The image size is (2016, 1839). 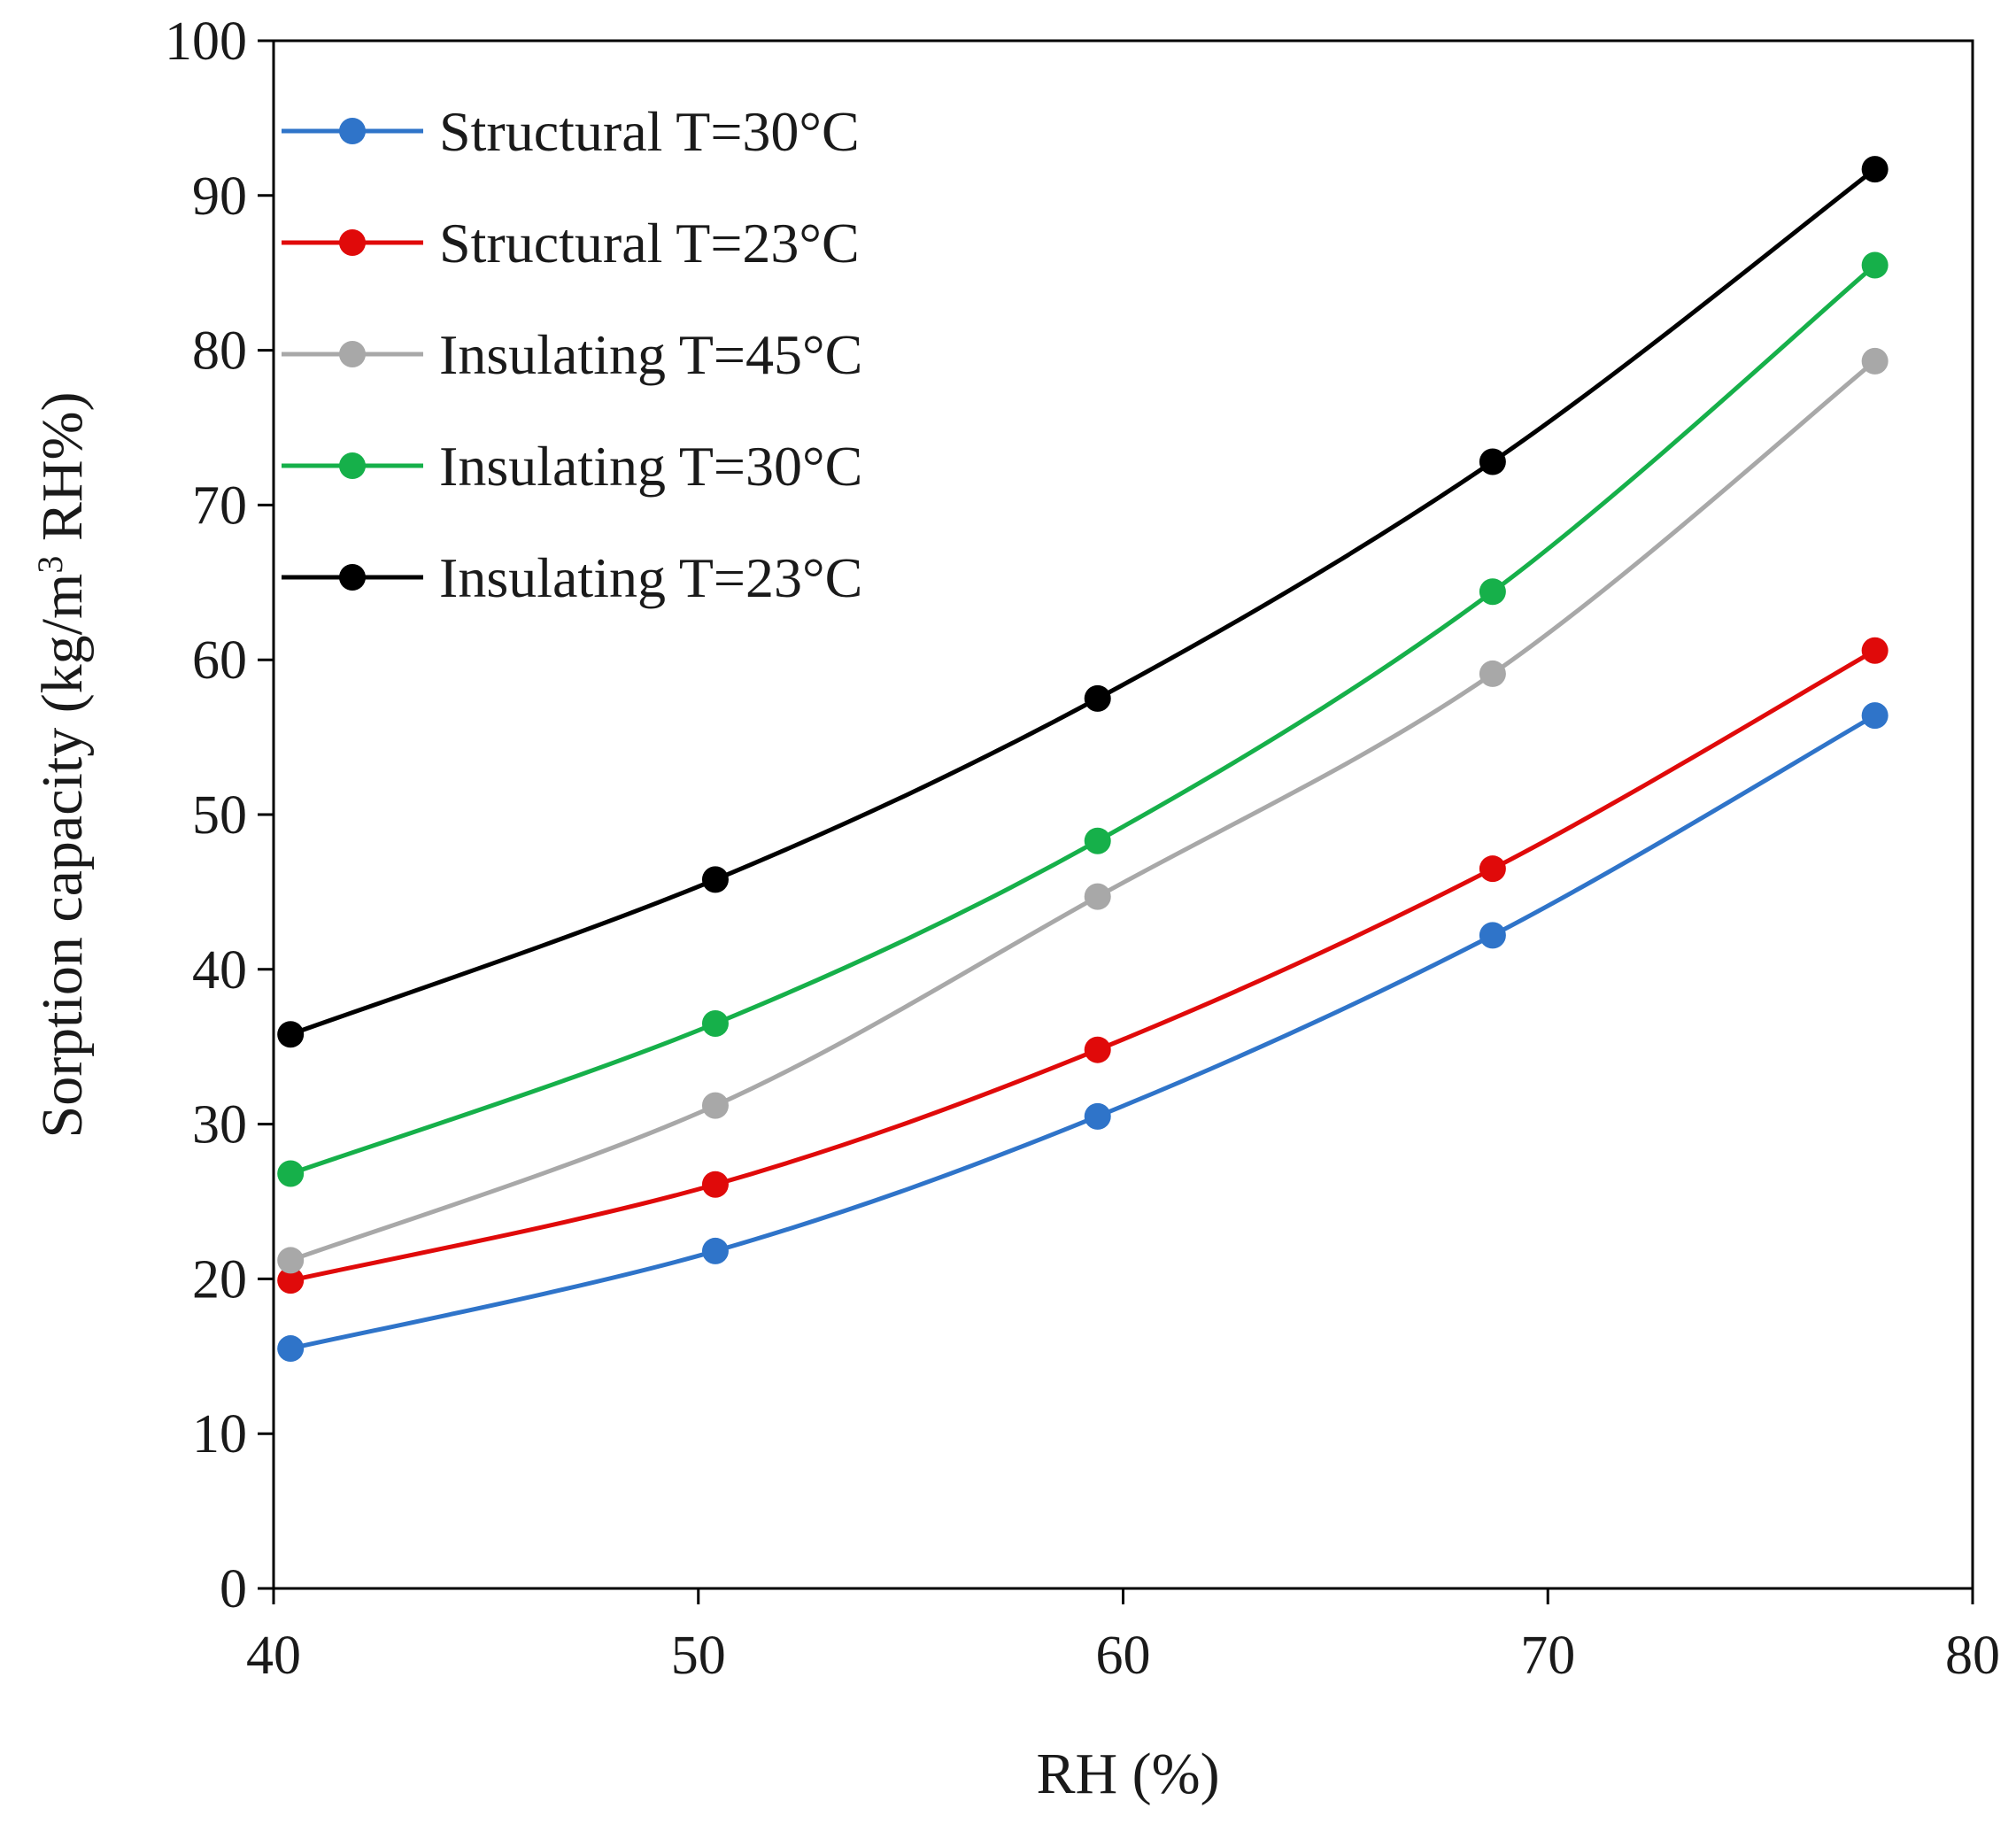 I want to click on legend-item: Structural T=30°C, so click(x=571, y=132).